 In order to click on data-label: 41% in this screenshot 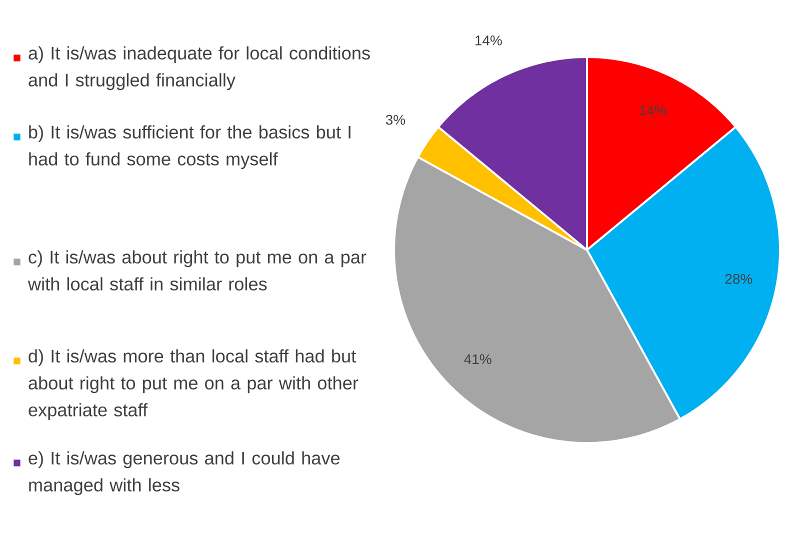, I will do `click(478, 359)`.